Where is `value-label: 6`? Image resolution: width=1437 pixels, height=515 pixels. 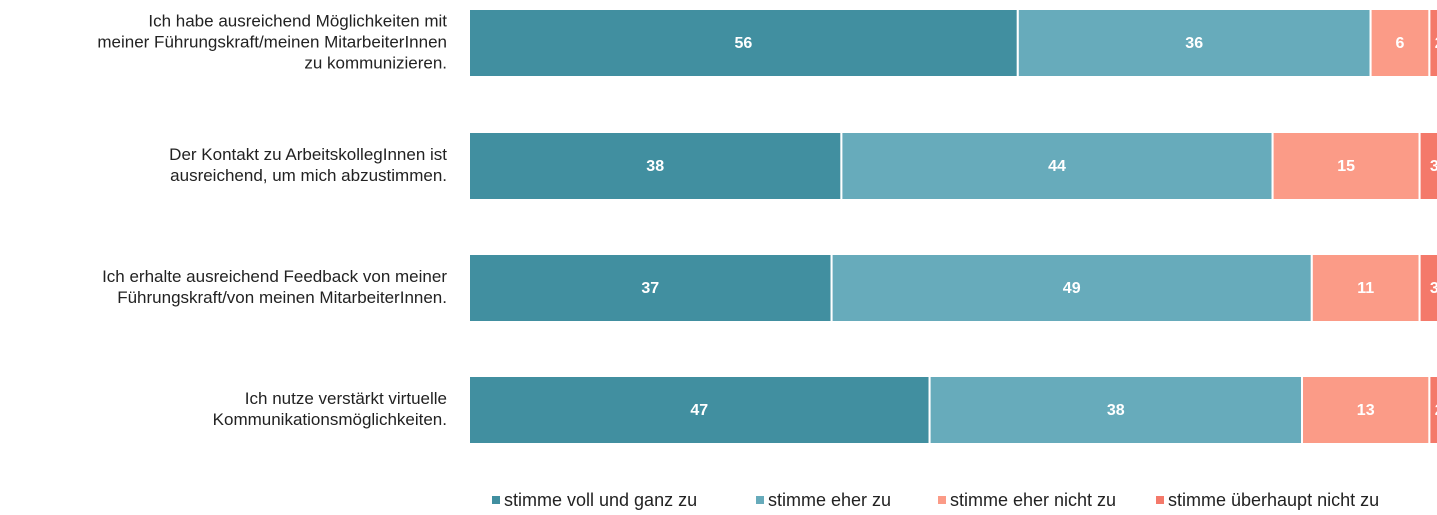 value-label: 6 is located at coordinates (1400, 43).